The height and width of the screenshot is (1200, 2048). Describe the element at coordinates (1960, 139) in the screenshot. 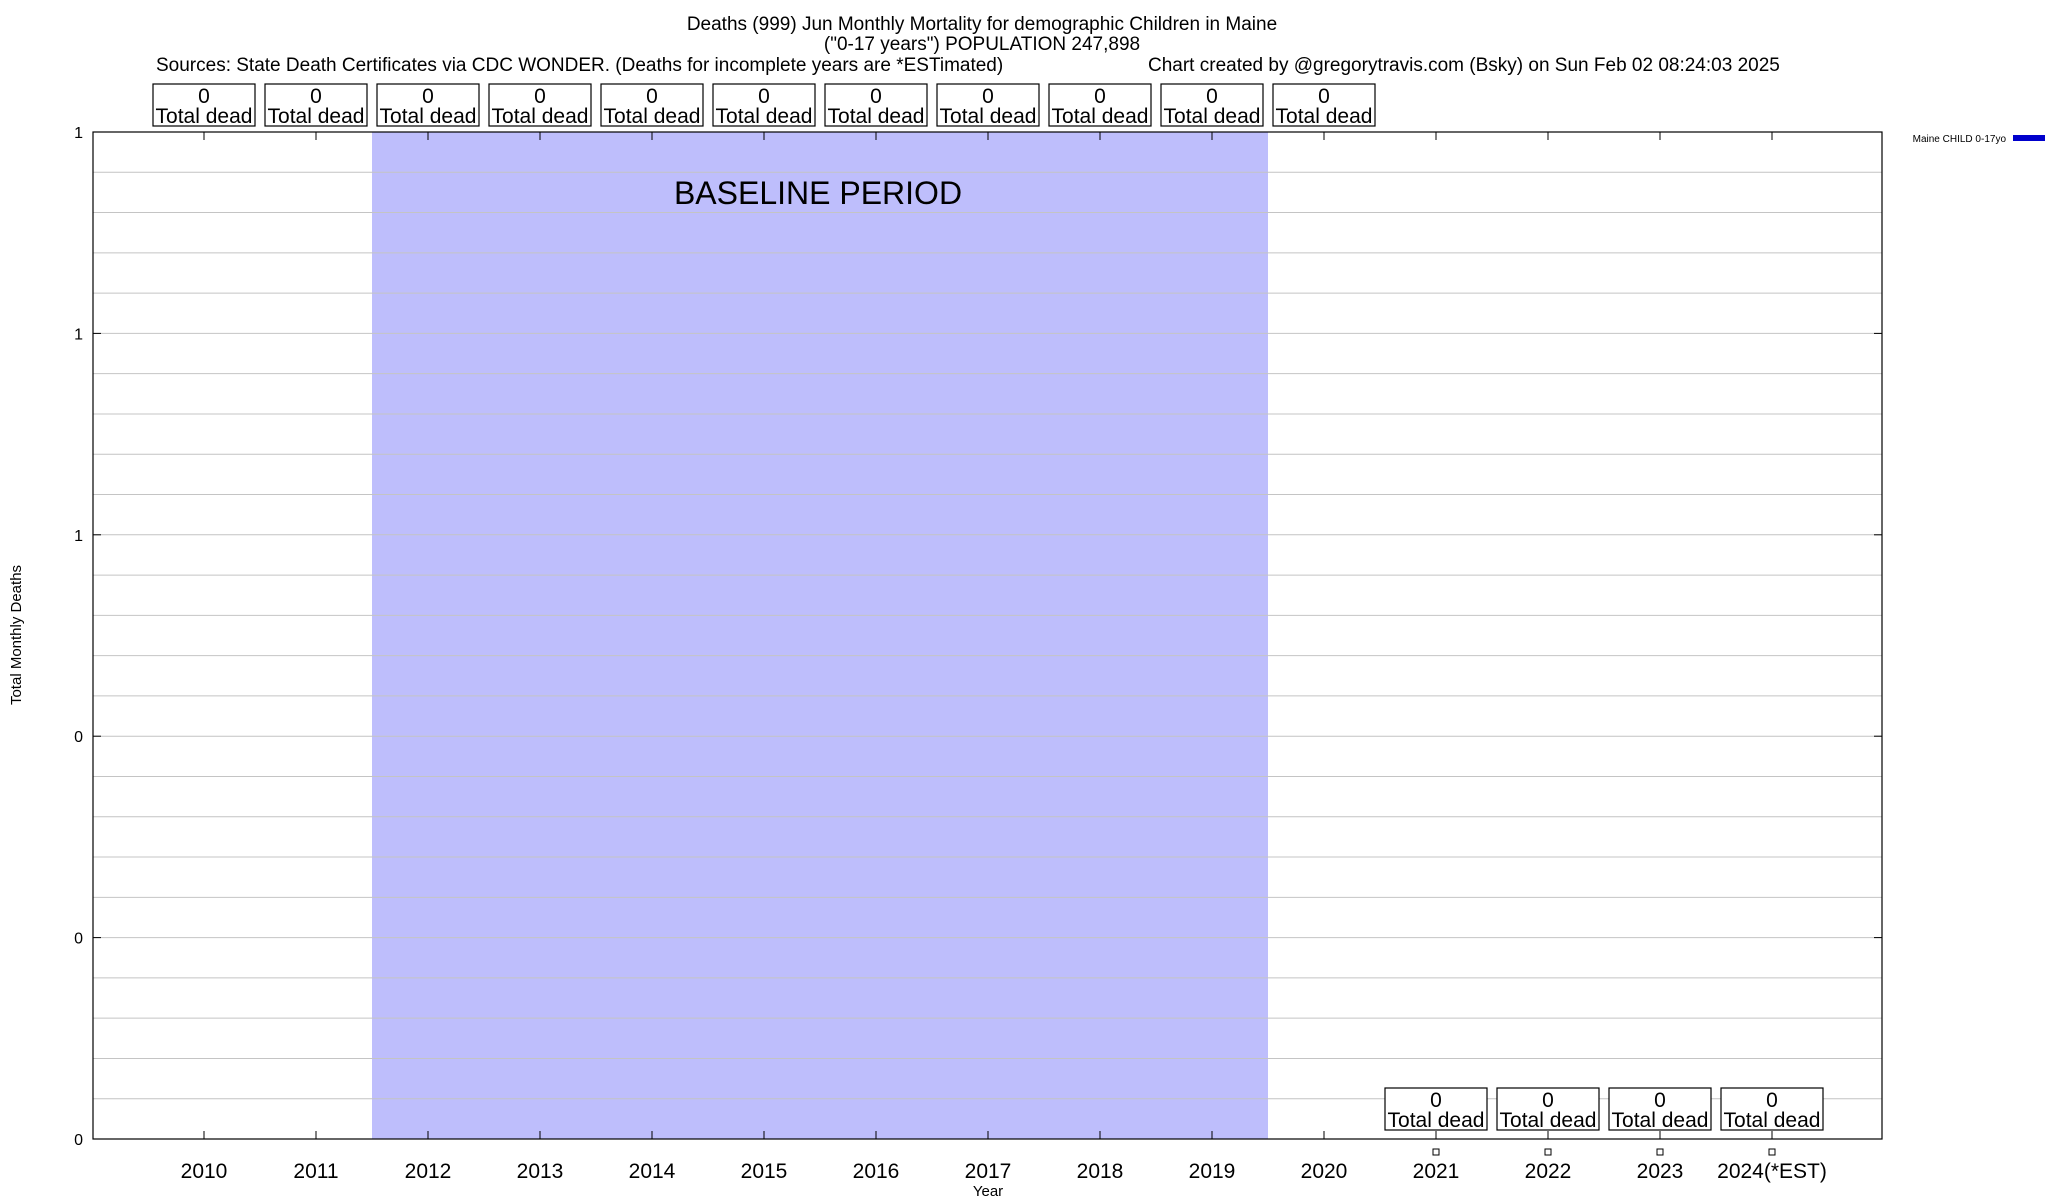

I see `legend-label: Maine CHILD 0-17yo` at that location.